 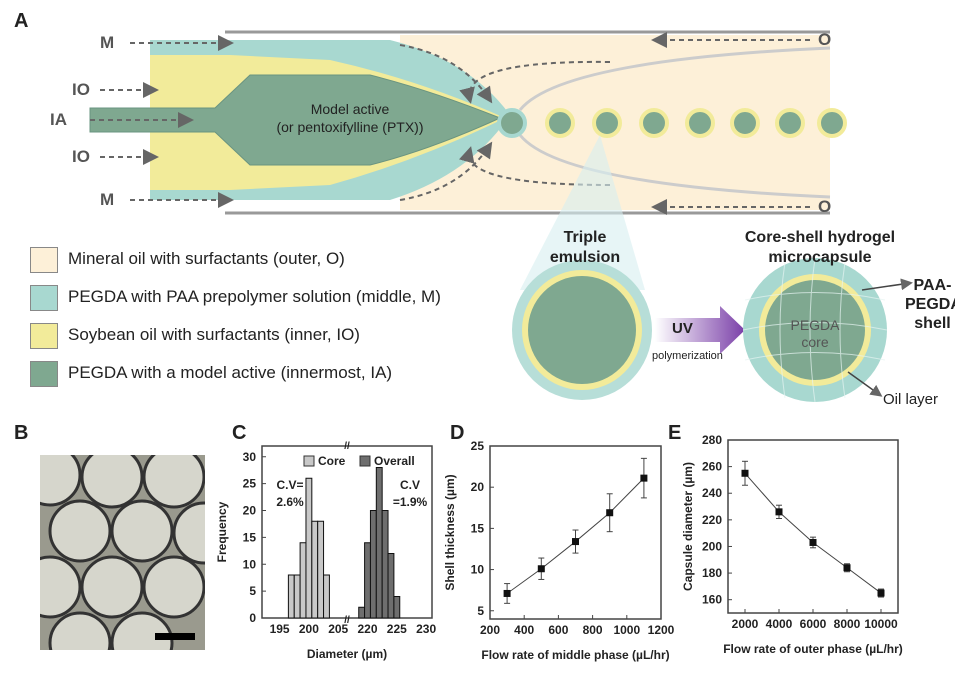 I want to click on panel-label-c: C, so click(x=239, y=433).